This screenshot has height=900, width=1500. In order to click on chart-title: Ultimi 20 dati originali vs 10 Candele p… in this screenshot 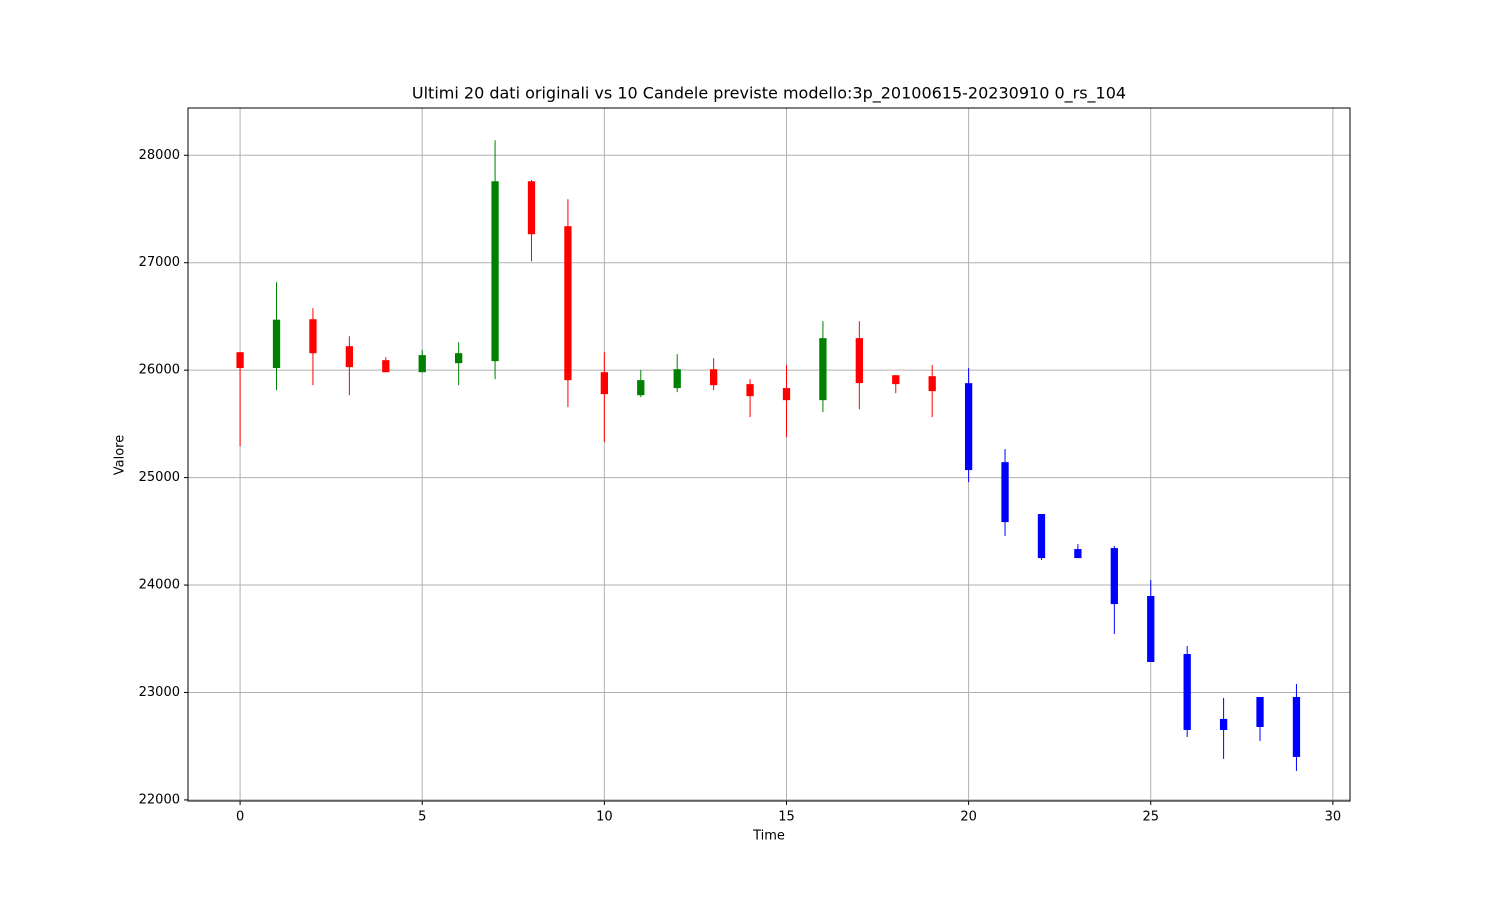, I will do `click(769, 94)`.